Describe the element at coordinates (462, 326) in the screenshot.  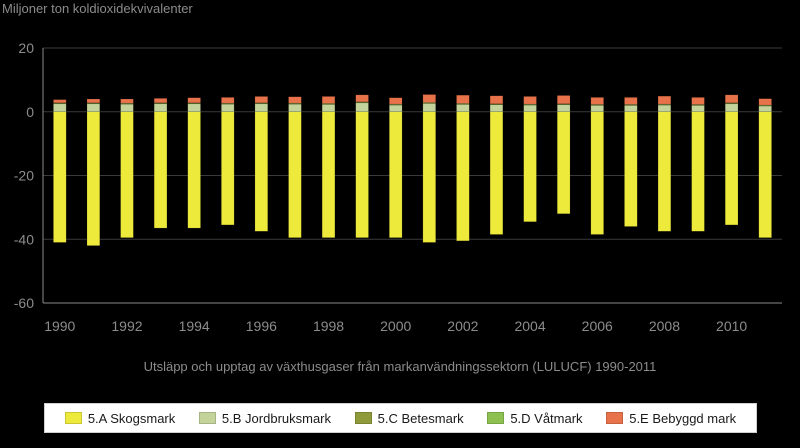
I see `x-tick-label: 2002` at that location.